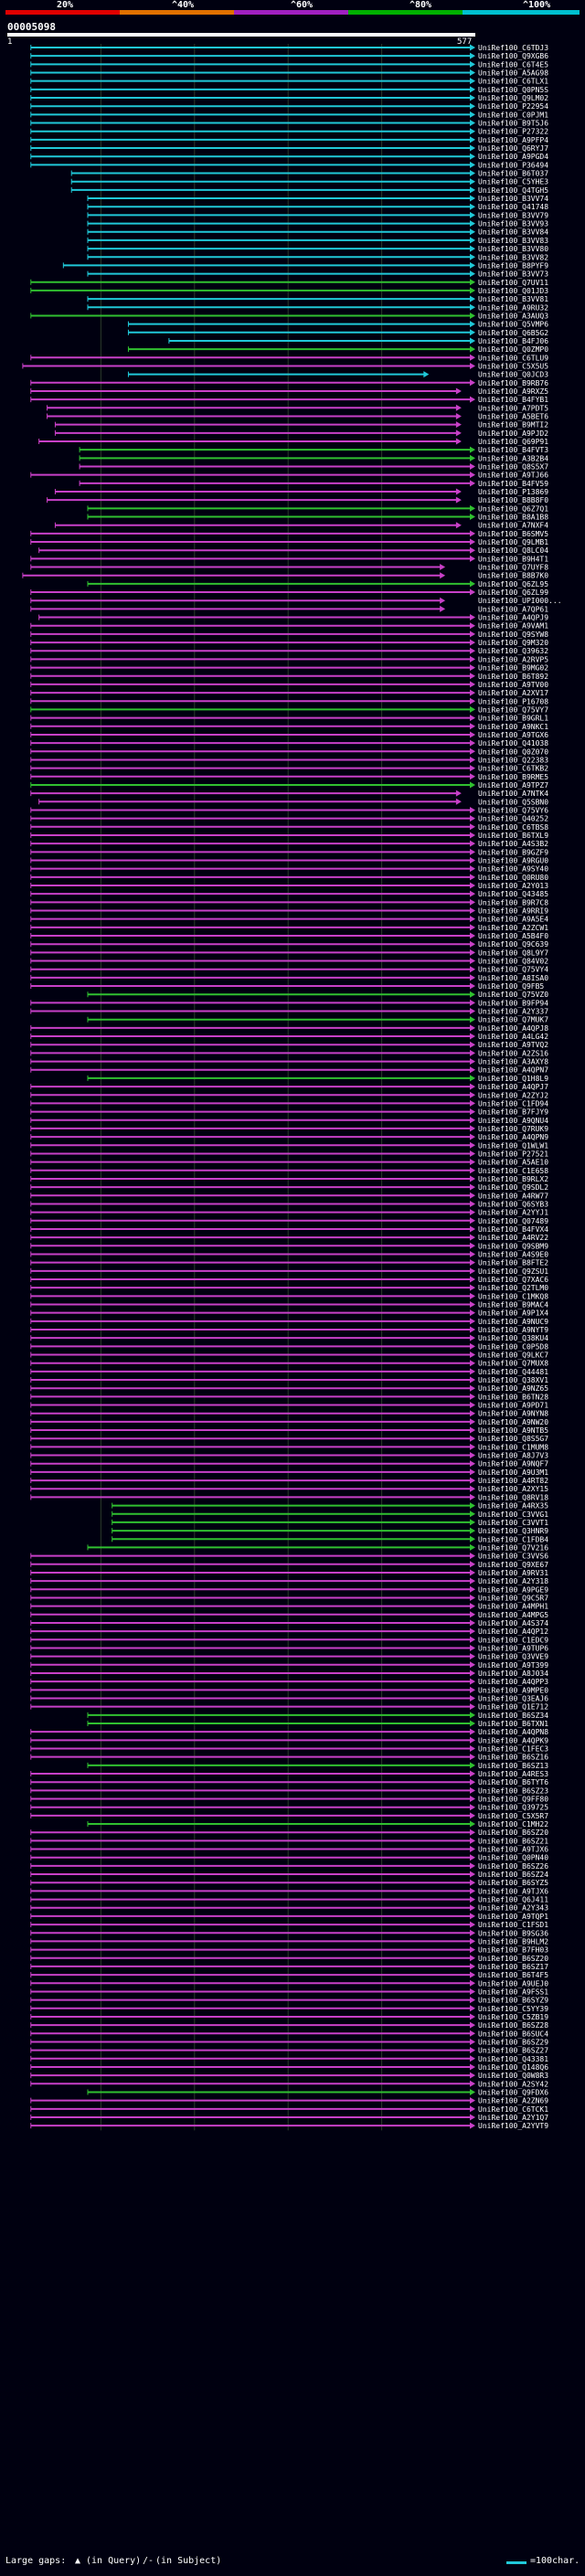  What do you see at coordinates (513, 274) in the screenshot?
I see `hit-label: UniRef100_B3VV73` at bounding box center [513, 274].